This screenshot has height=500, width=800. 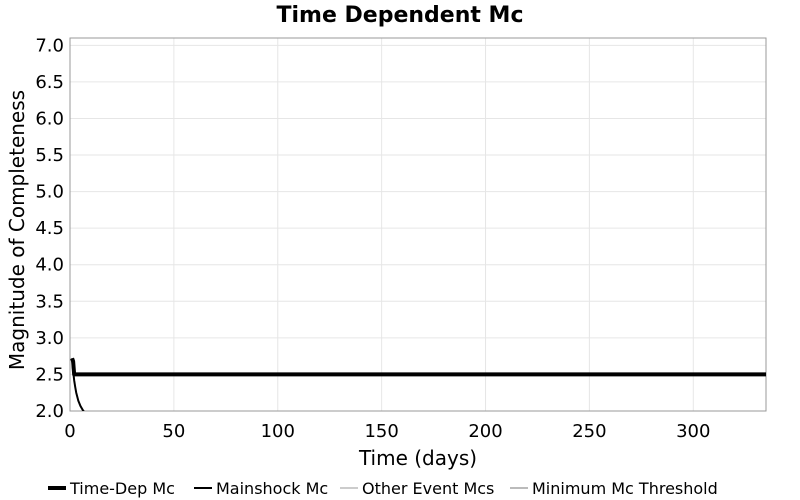 What do you see at coordinates (49, 411) in the screenshot?
I see `y-tick-label: 2.0` at bounding box center [49, 411].